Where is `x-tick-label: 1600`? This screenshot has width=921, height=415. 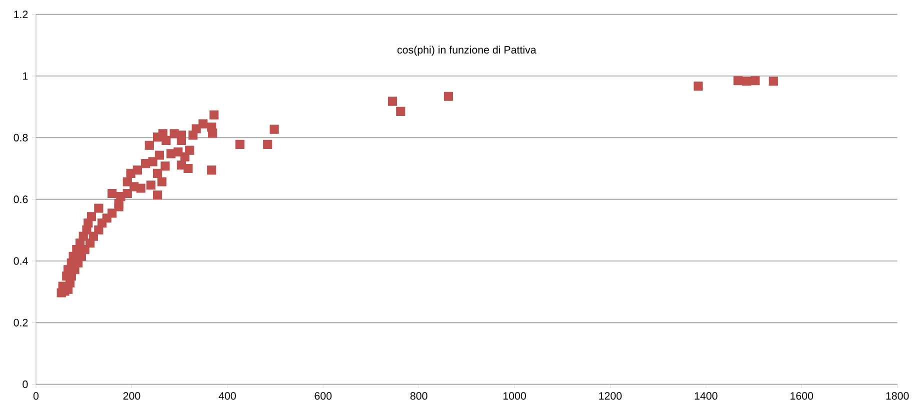 x-tick-label: 1600 is located at coordinates (802, 396).